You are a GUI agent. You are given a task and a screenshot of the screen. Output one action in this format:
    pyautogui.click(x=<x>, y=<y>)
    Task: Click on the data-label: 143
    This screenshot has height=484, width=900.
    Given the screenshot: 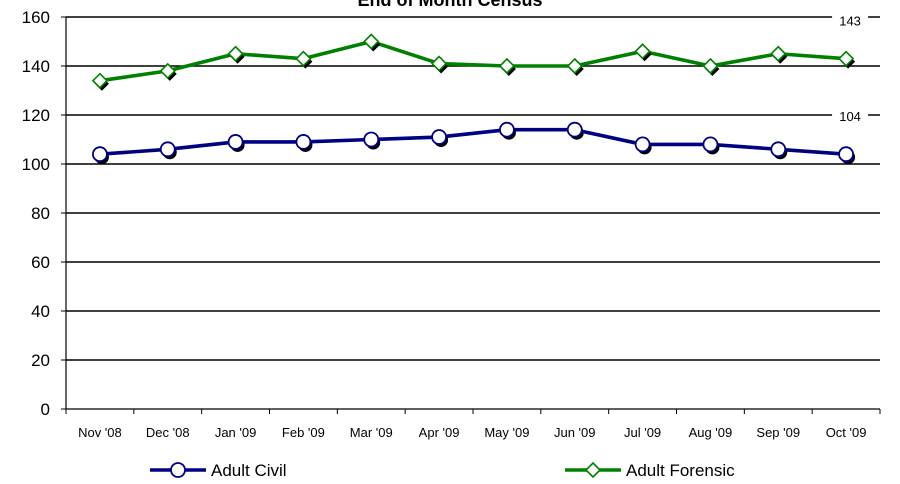 What is the action you would take?
    pyautogui.click(x=850, y=21)
    